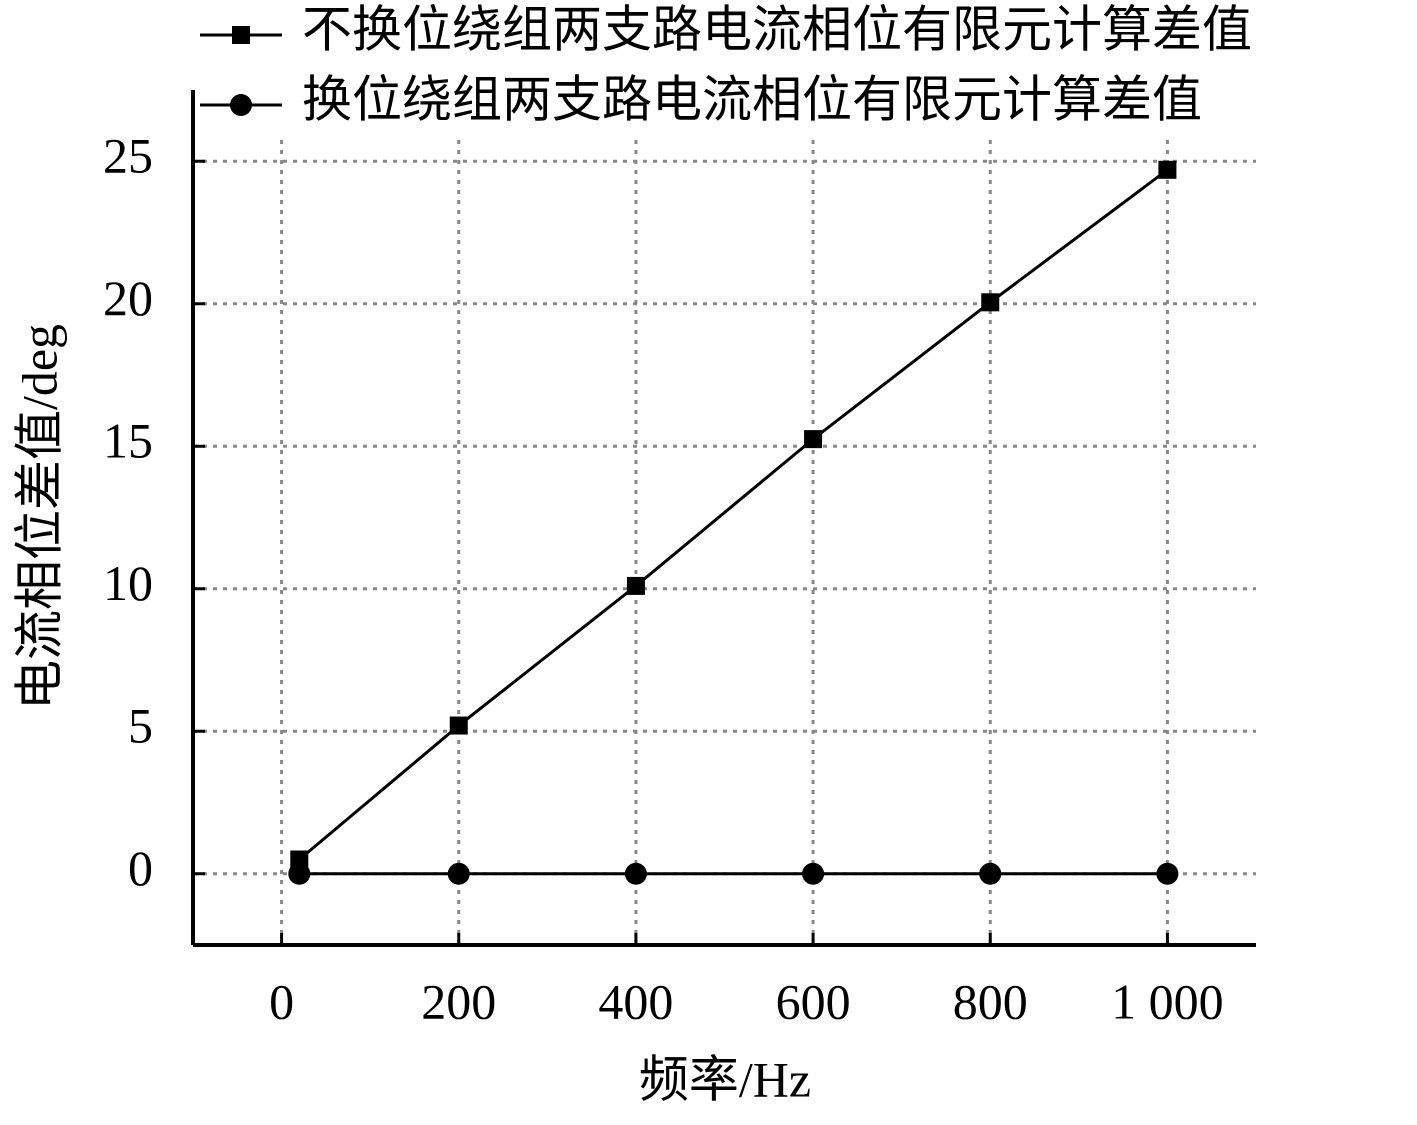 This screenshot has width=1417, height=1125. What do you see at coordinates (140, 726) in the screenshot?
I see `y-tick-label: 5` at bounding box center [140, 726].